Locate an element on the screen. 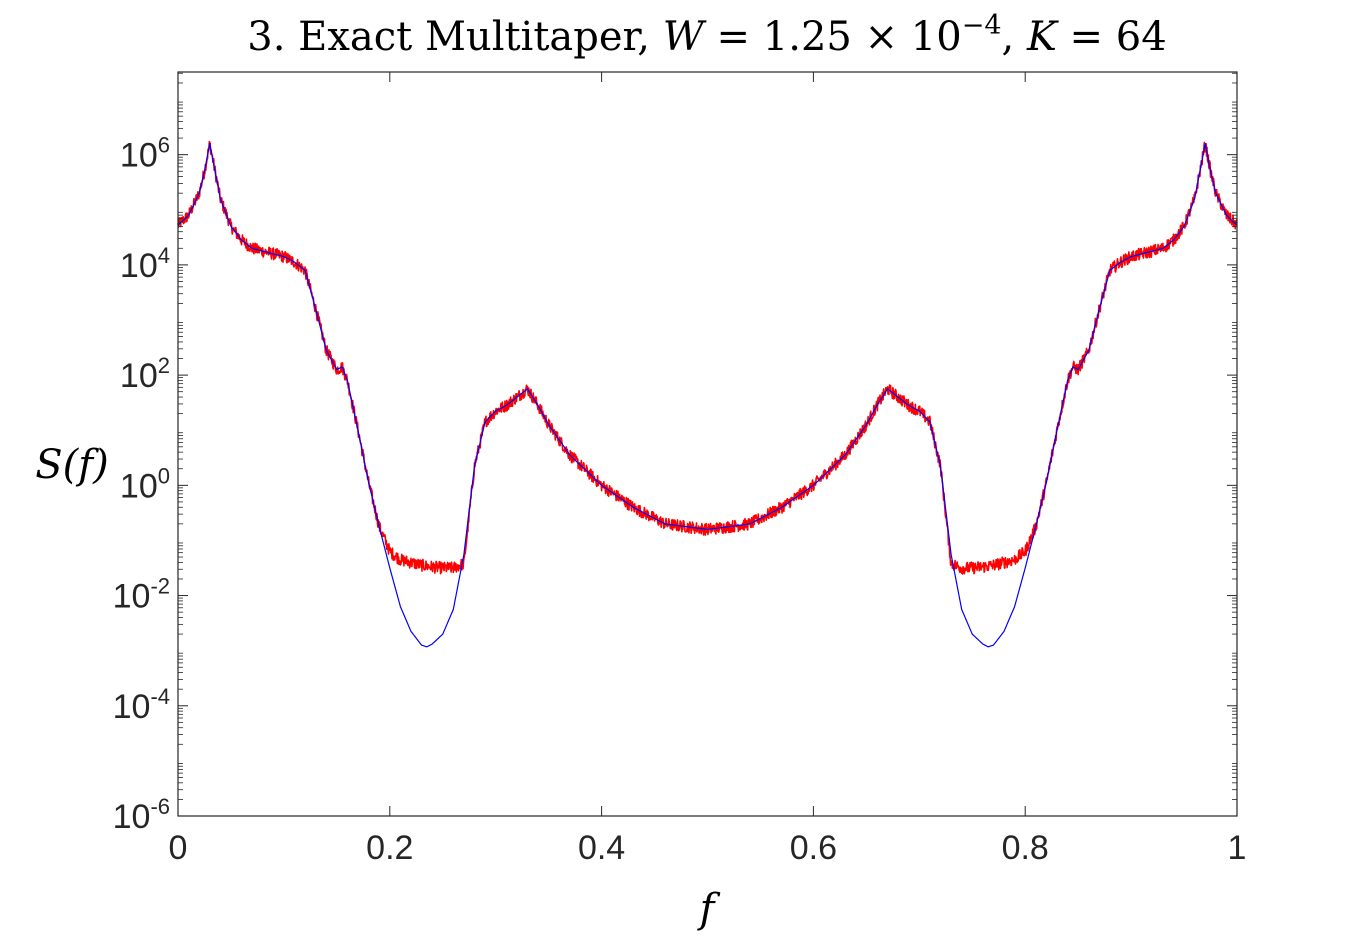  y-tick-exponent: 4 is located at coordinates (164, 255).